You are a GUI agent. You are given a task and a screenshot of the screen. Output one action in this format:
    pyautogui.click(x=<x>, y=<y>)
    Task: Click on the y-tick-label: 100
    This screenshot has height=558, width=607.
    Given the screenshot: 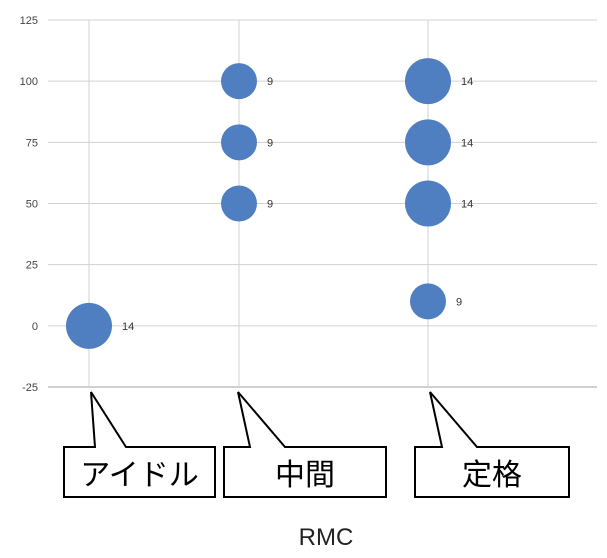 What is the action you would take?
    pyautogui.click(x=29, y=82)
    